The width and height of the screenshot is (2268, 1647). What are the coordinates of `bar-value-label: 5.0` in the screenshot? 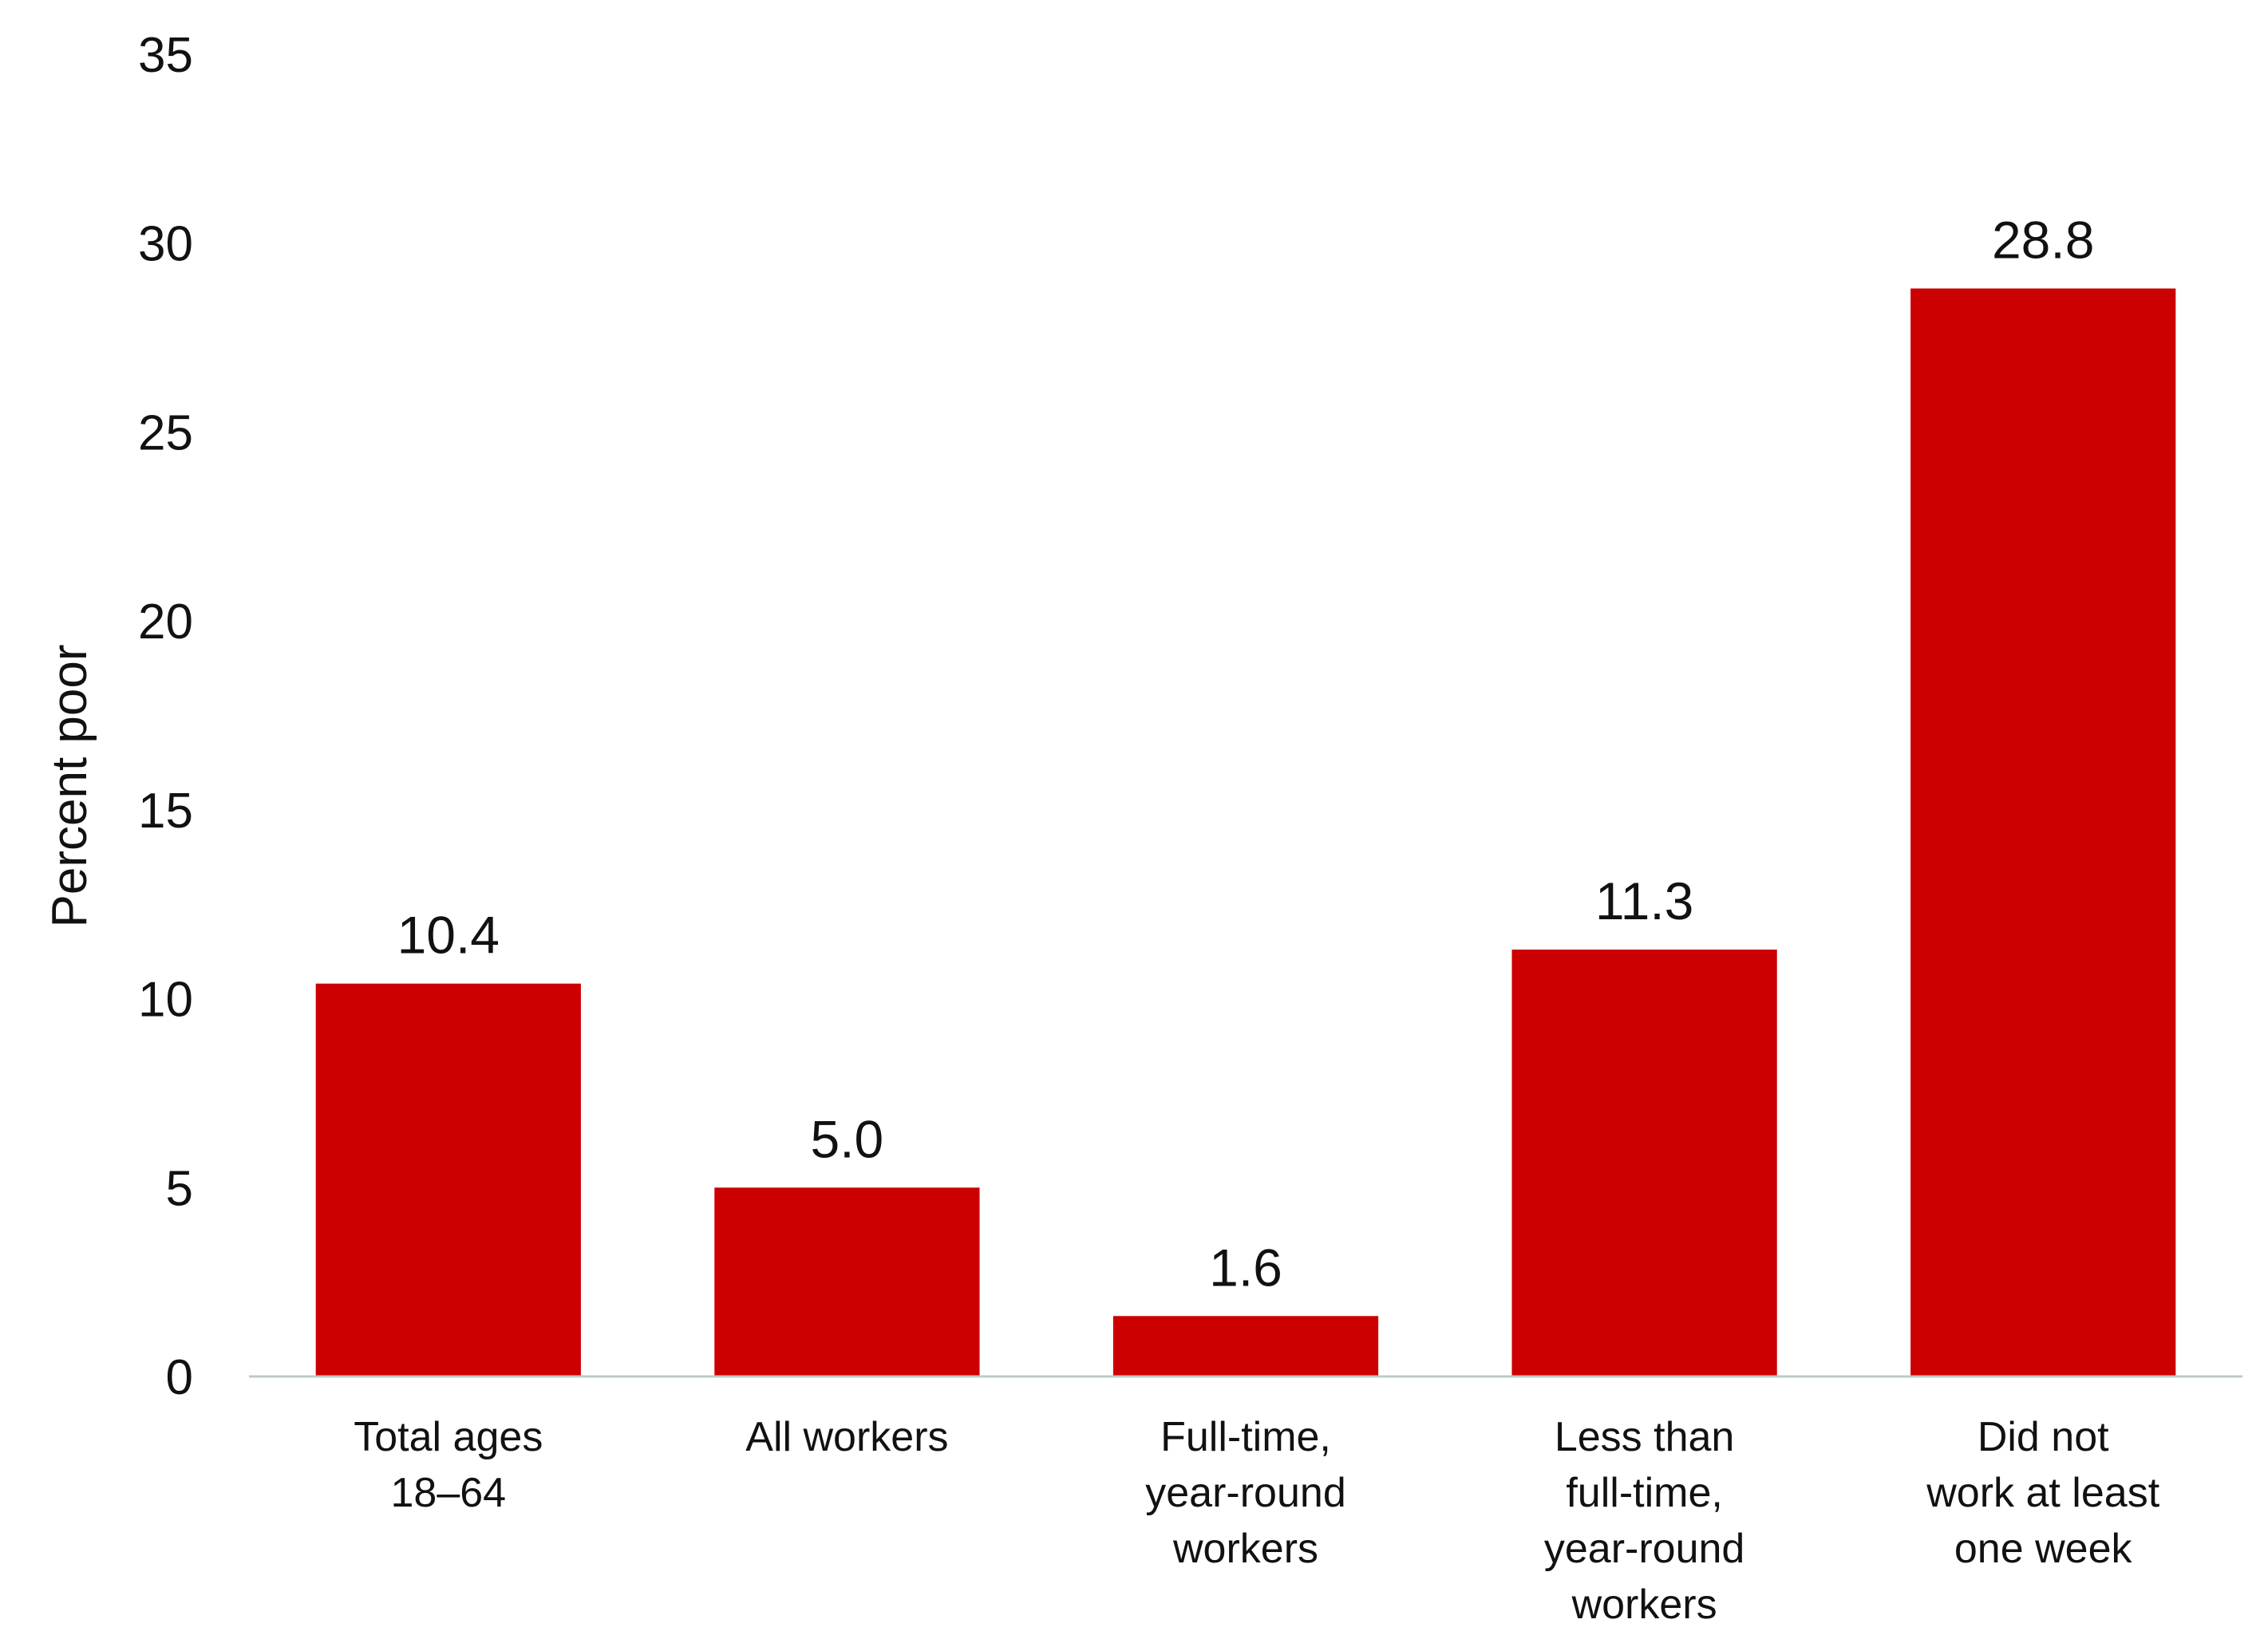 It's located at (847, 1138).